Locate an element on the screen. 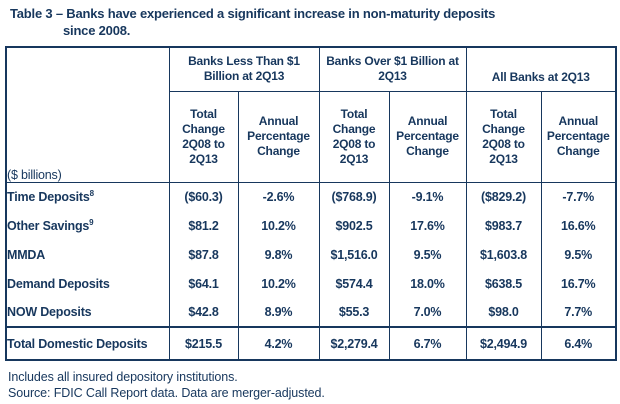 This screenshot has height=404, width=620. footnote-marker: 9 is located at coordinates (91, 222).